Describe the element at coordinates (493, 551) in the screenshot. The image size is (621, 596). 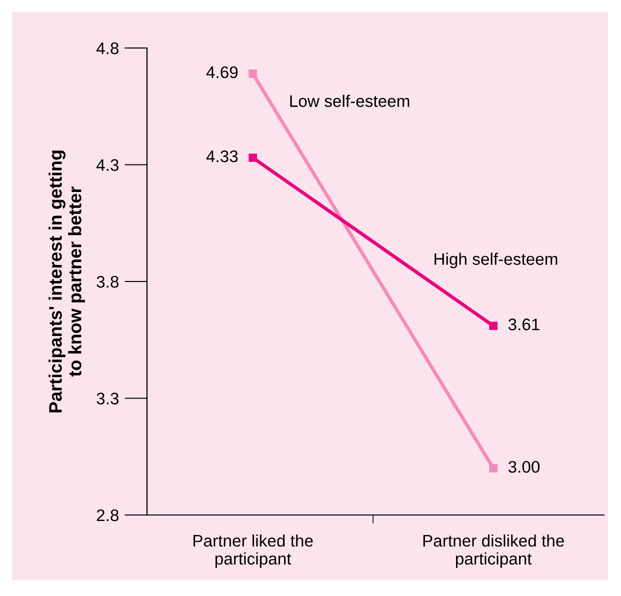
I see `x-tick-label: Partner disliked the participant` at that location.